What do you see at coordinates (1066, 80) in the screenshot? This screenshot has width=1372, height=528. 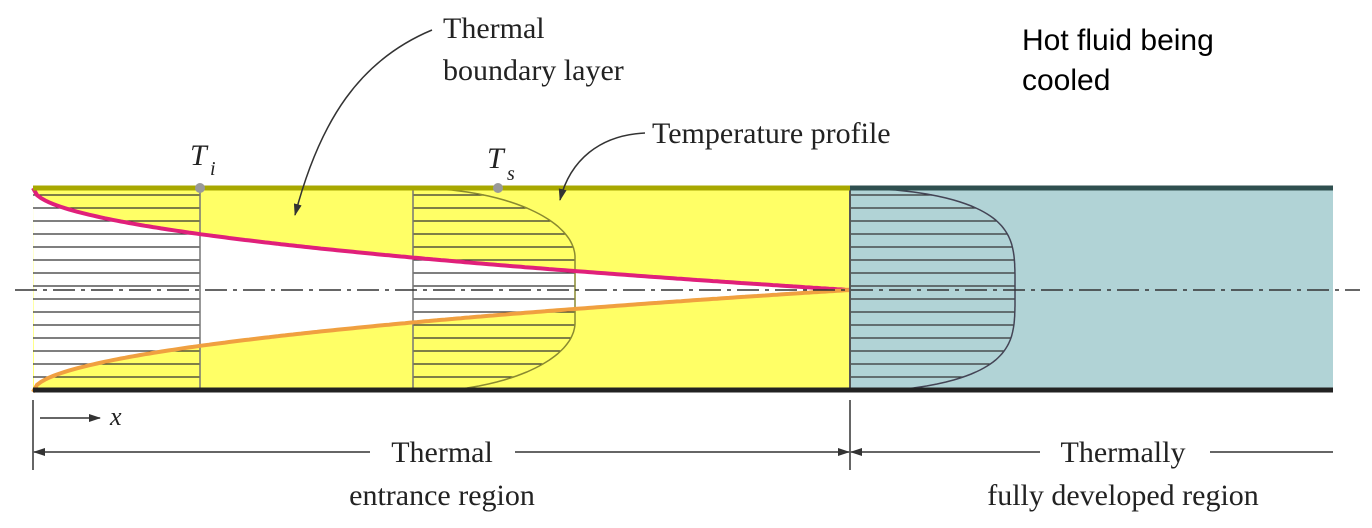 I see `note: cooled` at bounding box center [1066, 80].